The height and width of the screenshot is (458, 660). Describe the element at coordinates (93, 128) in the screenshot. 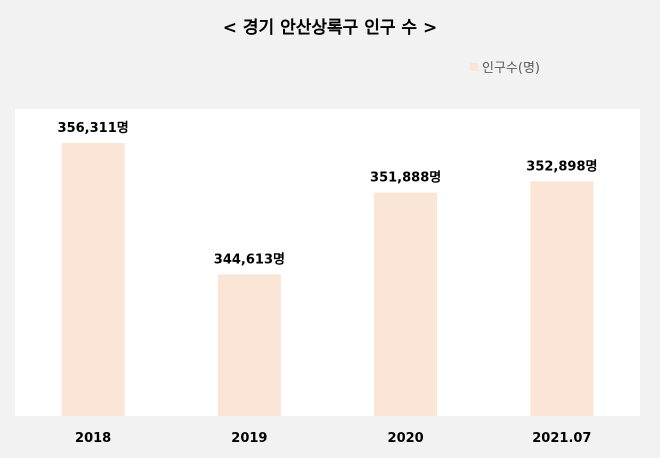

I see `data-label-2018: 356,311명` at that location.